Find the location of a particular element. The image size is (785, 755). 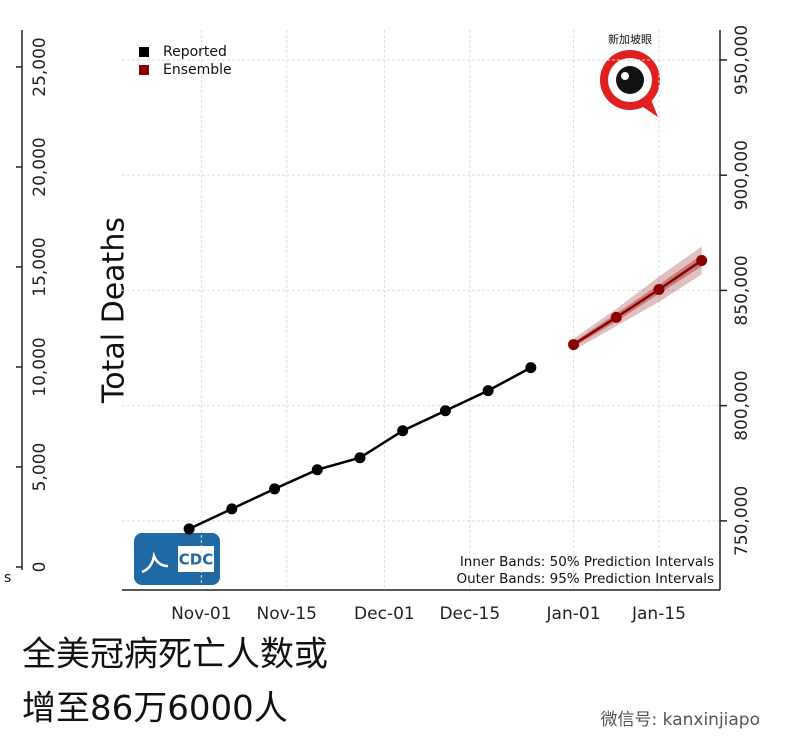

x-tick-label: Dec-15 is located at coordinates (469, 614).